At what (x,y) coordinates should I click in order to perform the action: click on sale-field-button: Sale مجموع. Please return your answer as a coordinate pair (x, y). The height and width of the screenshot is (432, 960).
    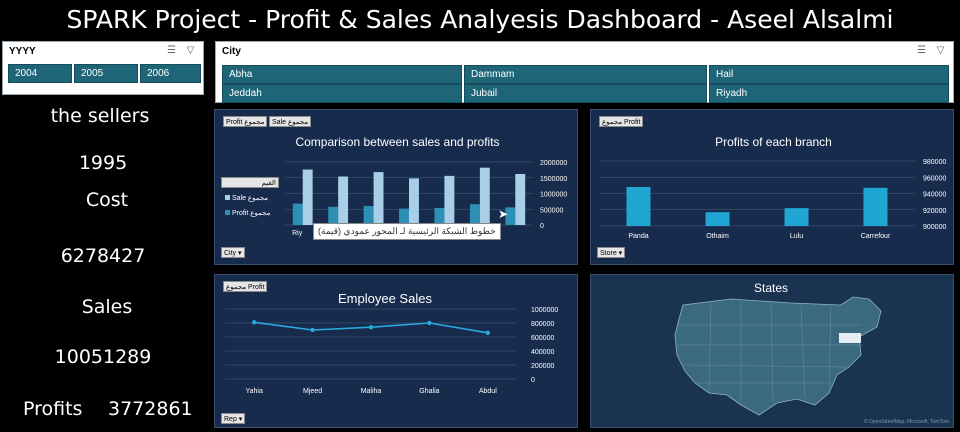
    Looking at the image, I should click on (290, 121).